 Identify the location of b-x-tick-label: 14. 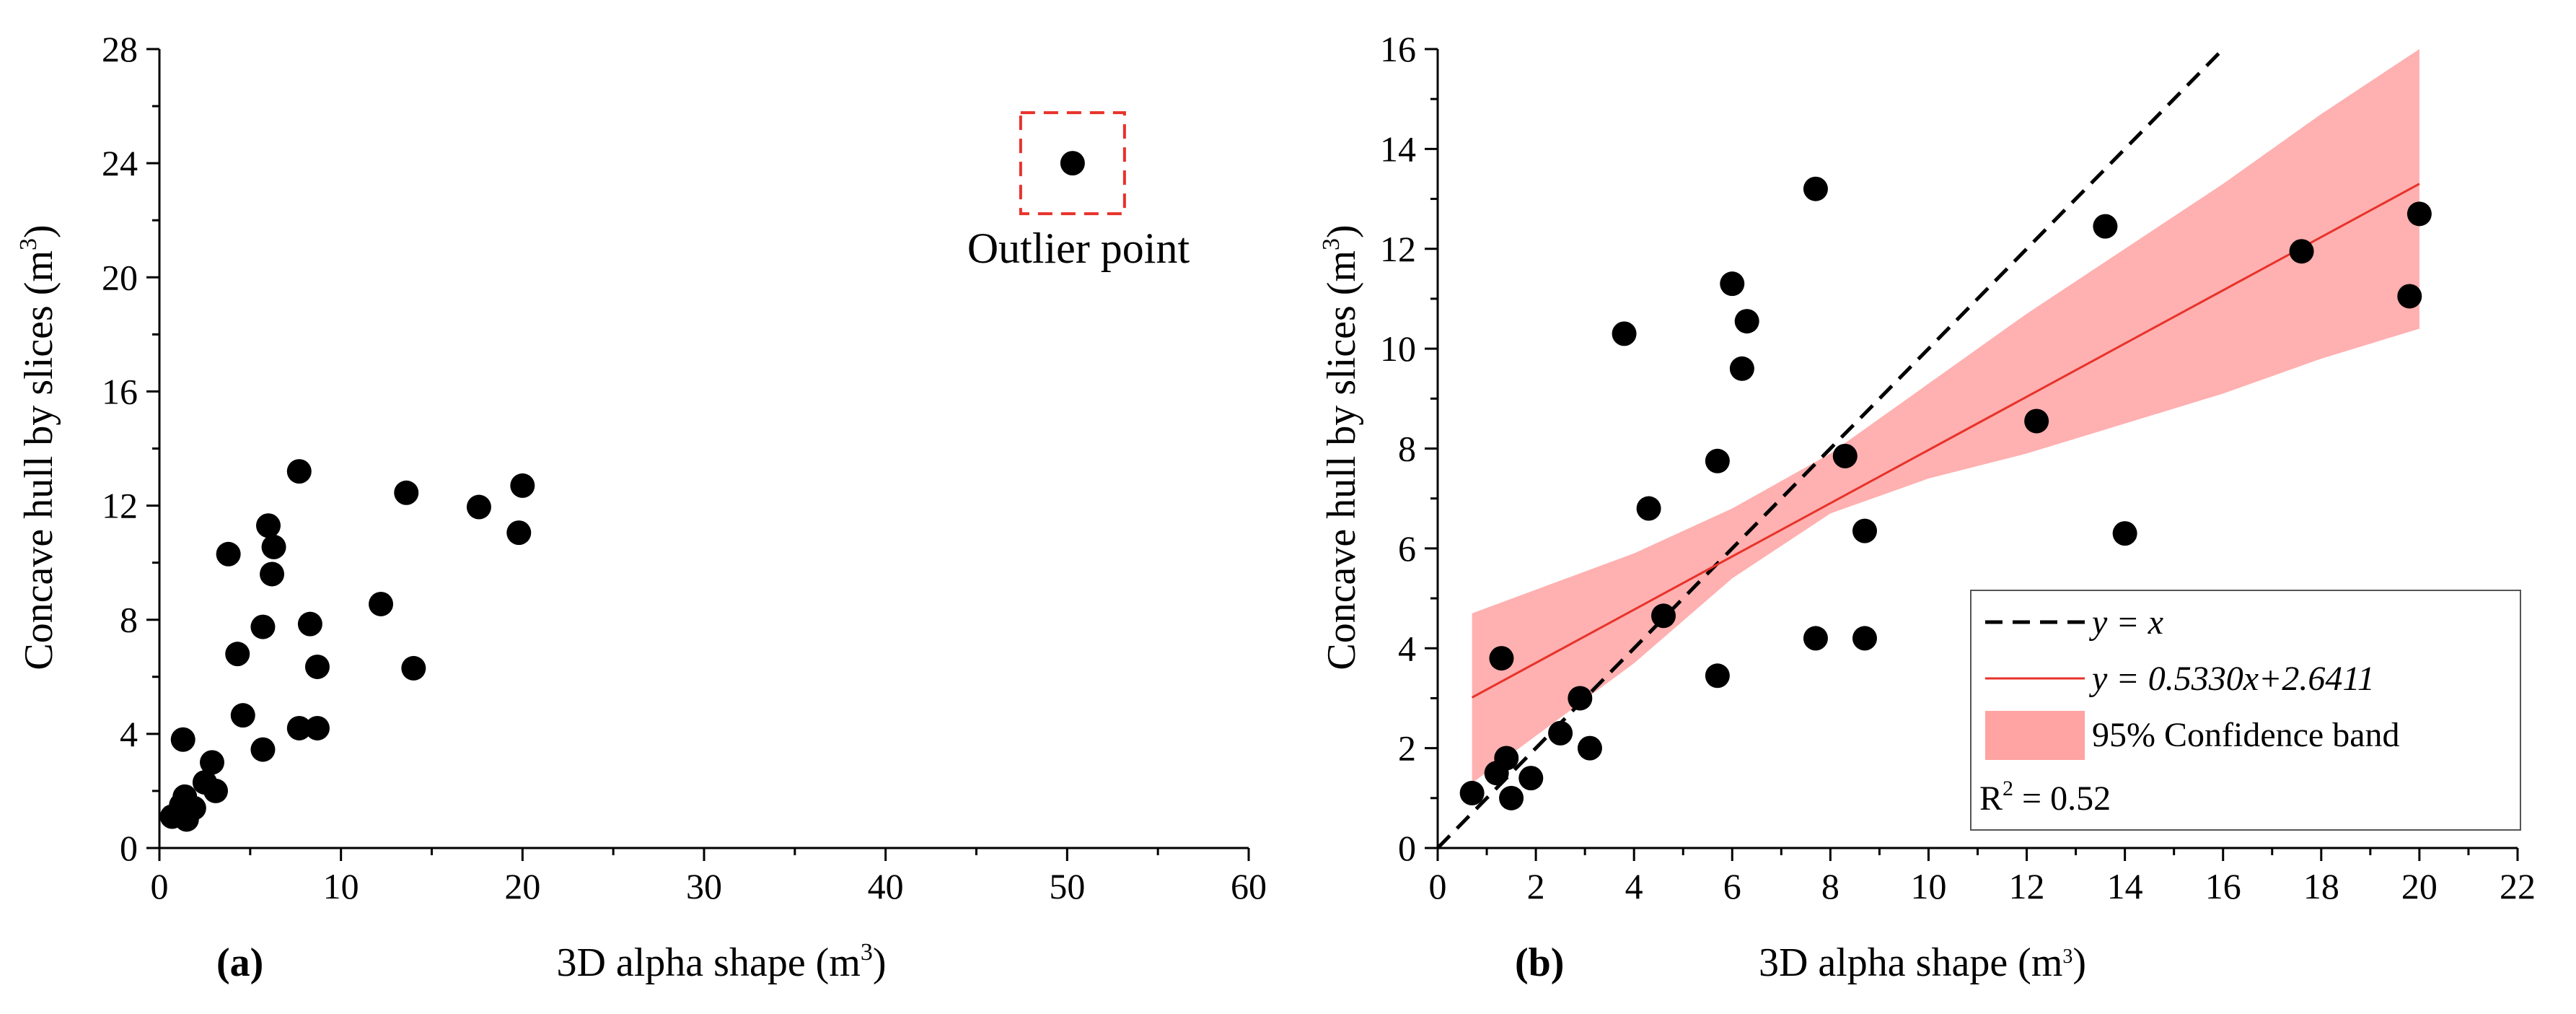
(2125, 886).